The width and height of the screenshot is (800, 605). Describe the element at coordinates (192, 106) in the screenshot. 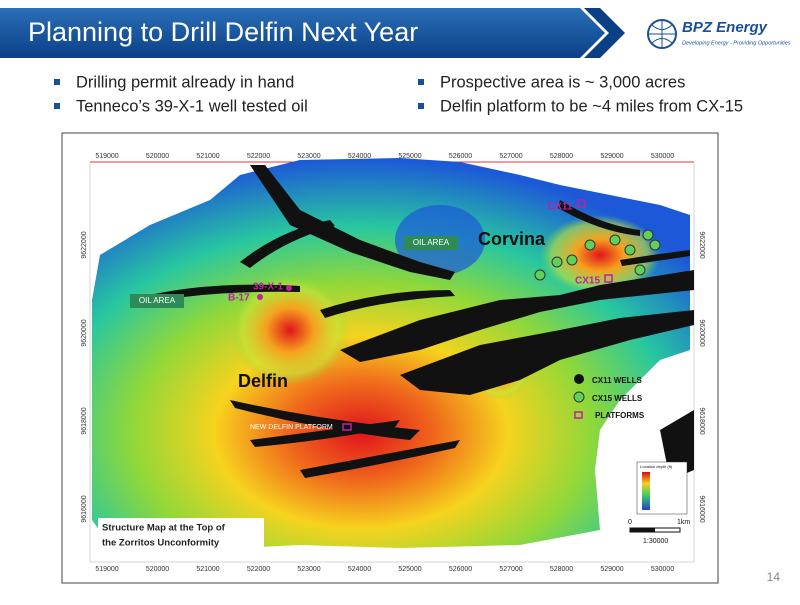

I see `bullet-text: Tenneco’s 39-X-1 well tested oil` at that location.